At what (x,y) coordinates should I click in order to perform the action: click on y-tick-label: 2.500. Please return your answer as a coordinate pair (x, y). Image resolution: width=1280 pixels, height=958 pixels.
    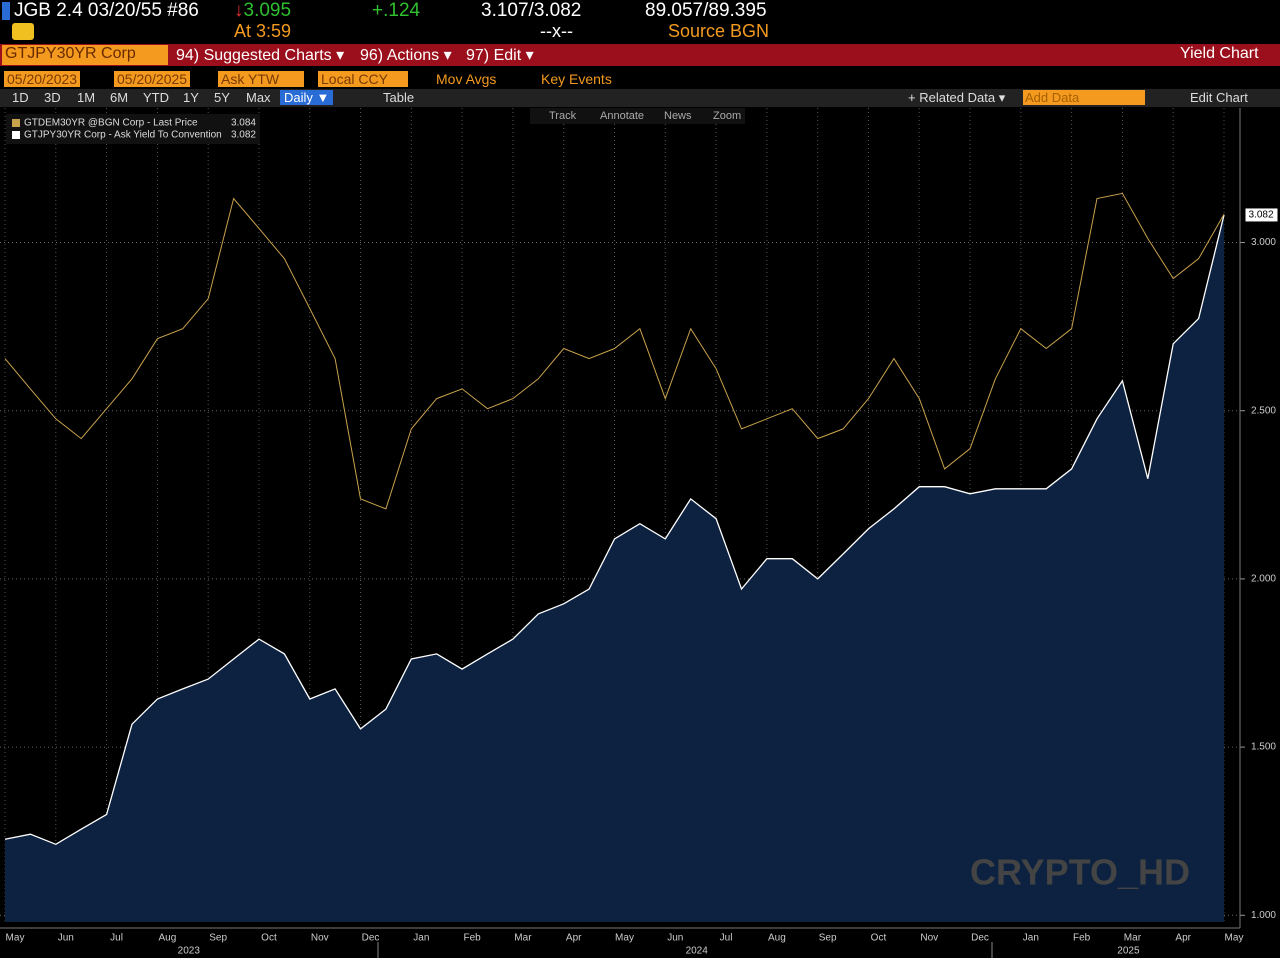
    Looking at the image, I should click on (1263, 410).